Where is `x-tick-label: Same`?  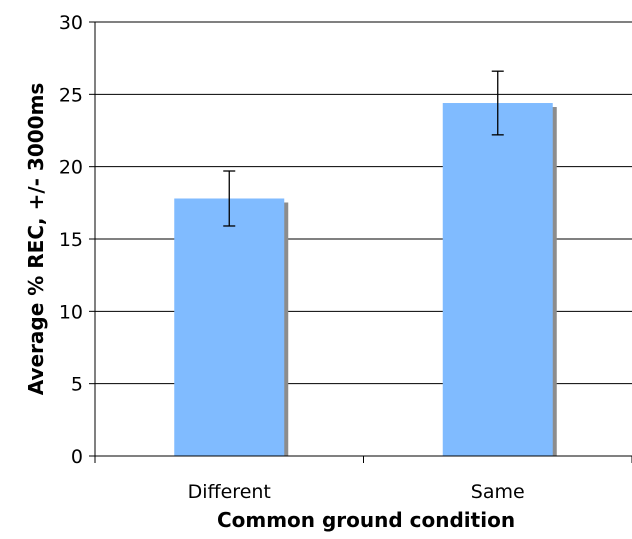
x-tick-label: Same is located at coordinates (498, 492).